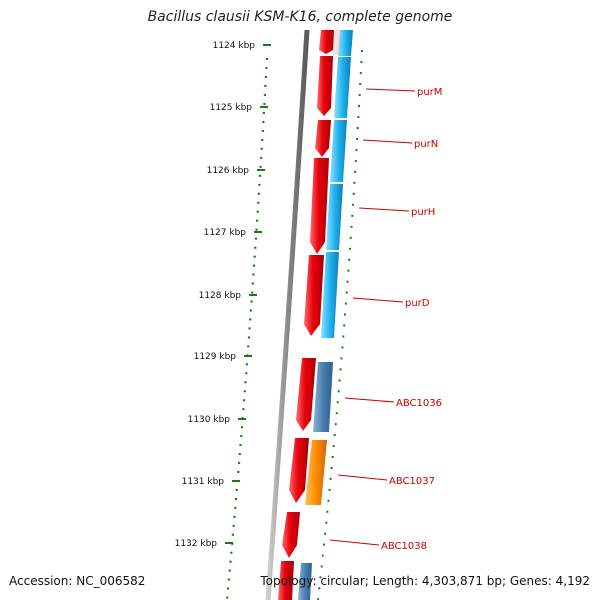 This screenshot has height=600, width=600. Describe the element at coordinates (291, 535) in the screenshot. I see `gene-forward-ABC1038` at that location.